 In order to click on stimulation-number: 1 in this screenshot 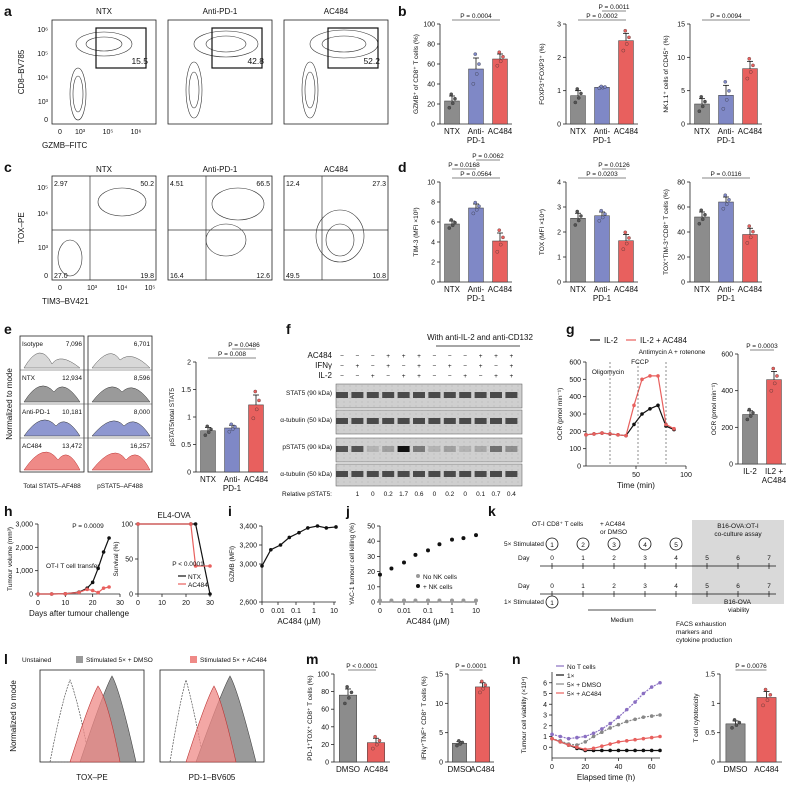, I will do `click(552, 603)`.